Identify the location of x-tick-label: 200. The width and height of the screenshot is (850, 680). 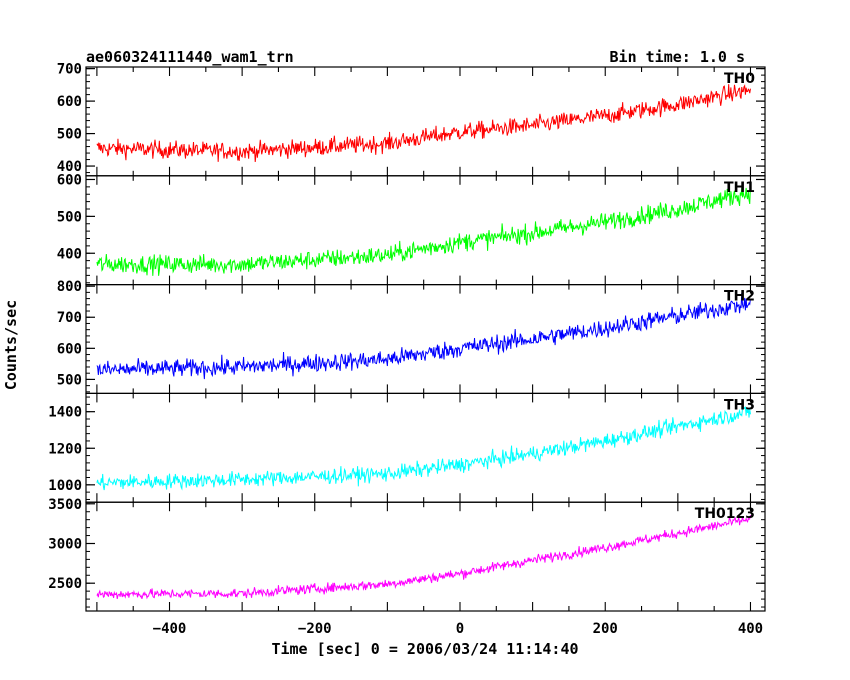
(605, 629).